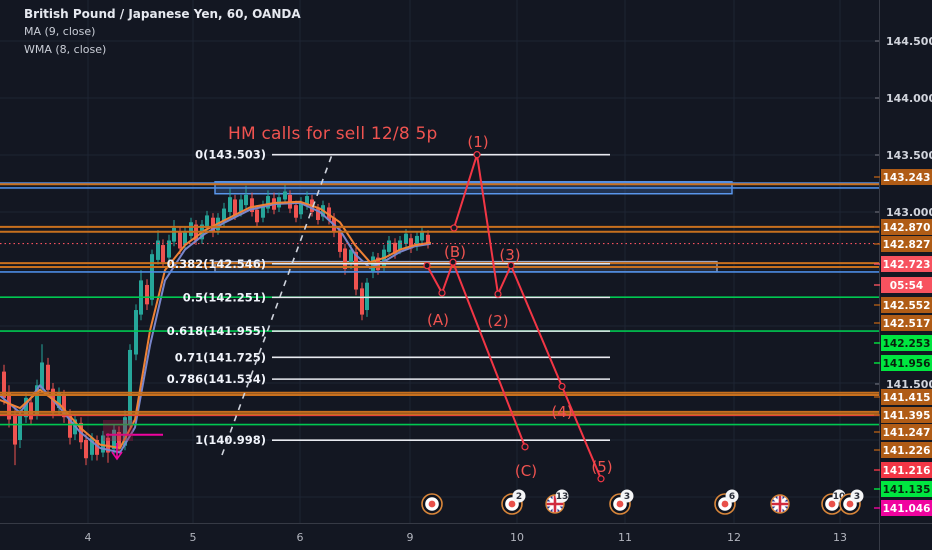 The height and width of the screenshot is (550, 932). I want to click on wave-label: (3), so click(509, 255).